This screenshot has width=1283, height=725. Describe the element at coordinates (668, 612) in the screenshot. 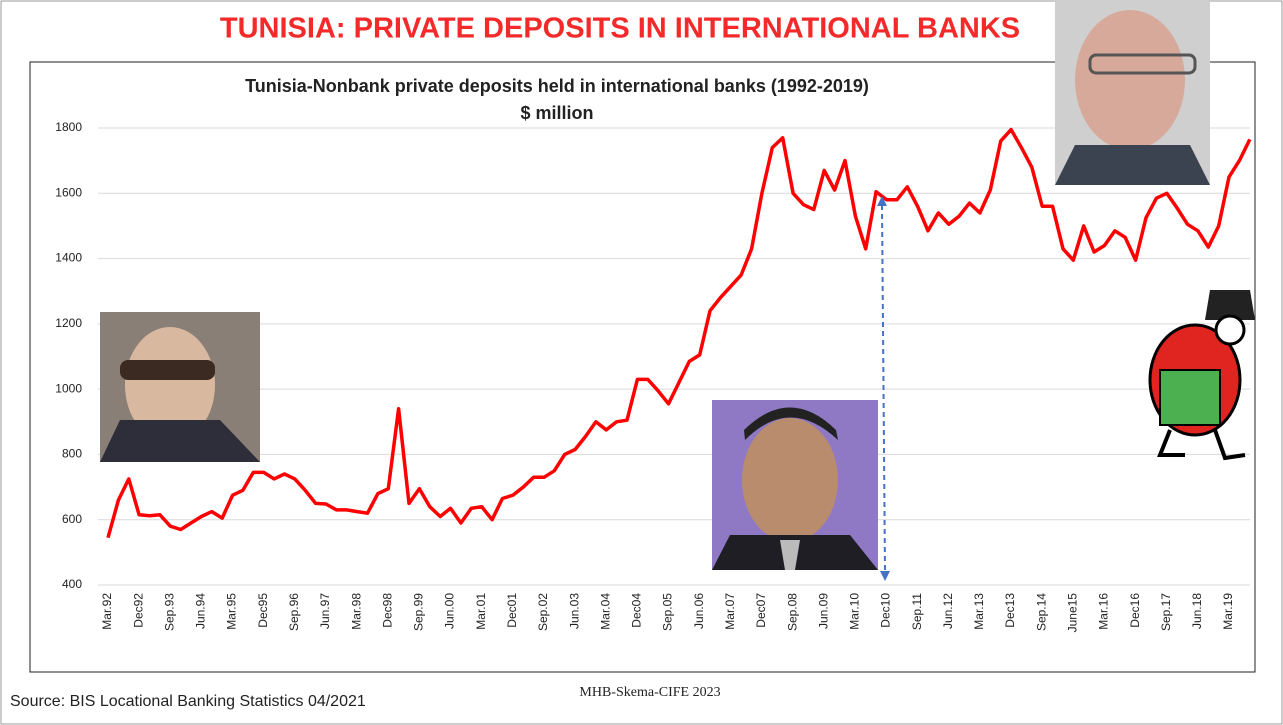

I see `x-tick-label: Sep.05` at that location.